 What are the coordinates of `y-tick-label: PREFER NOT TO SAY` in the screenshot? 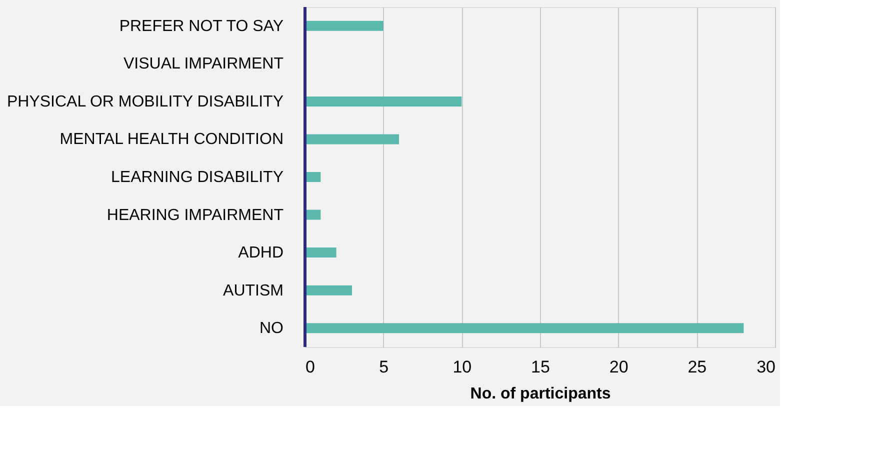 It's located at (201, 26).